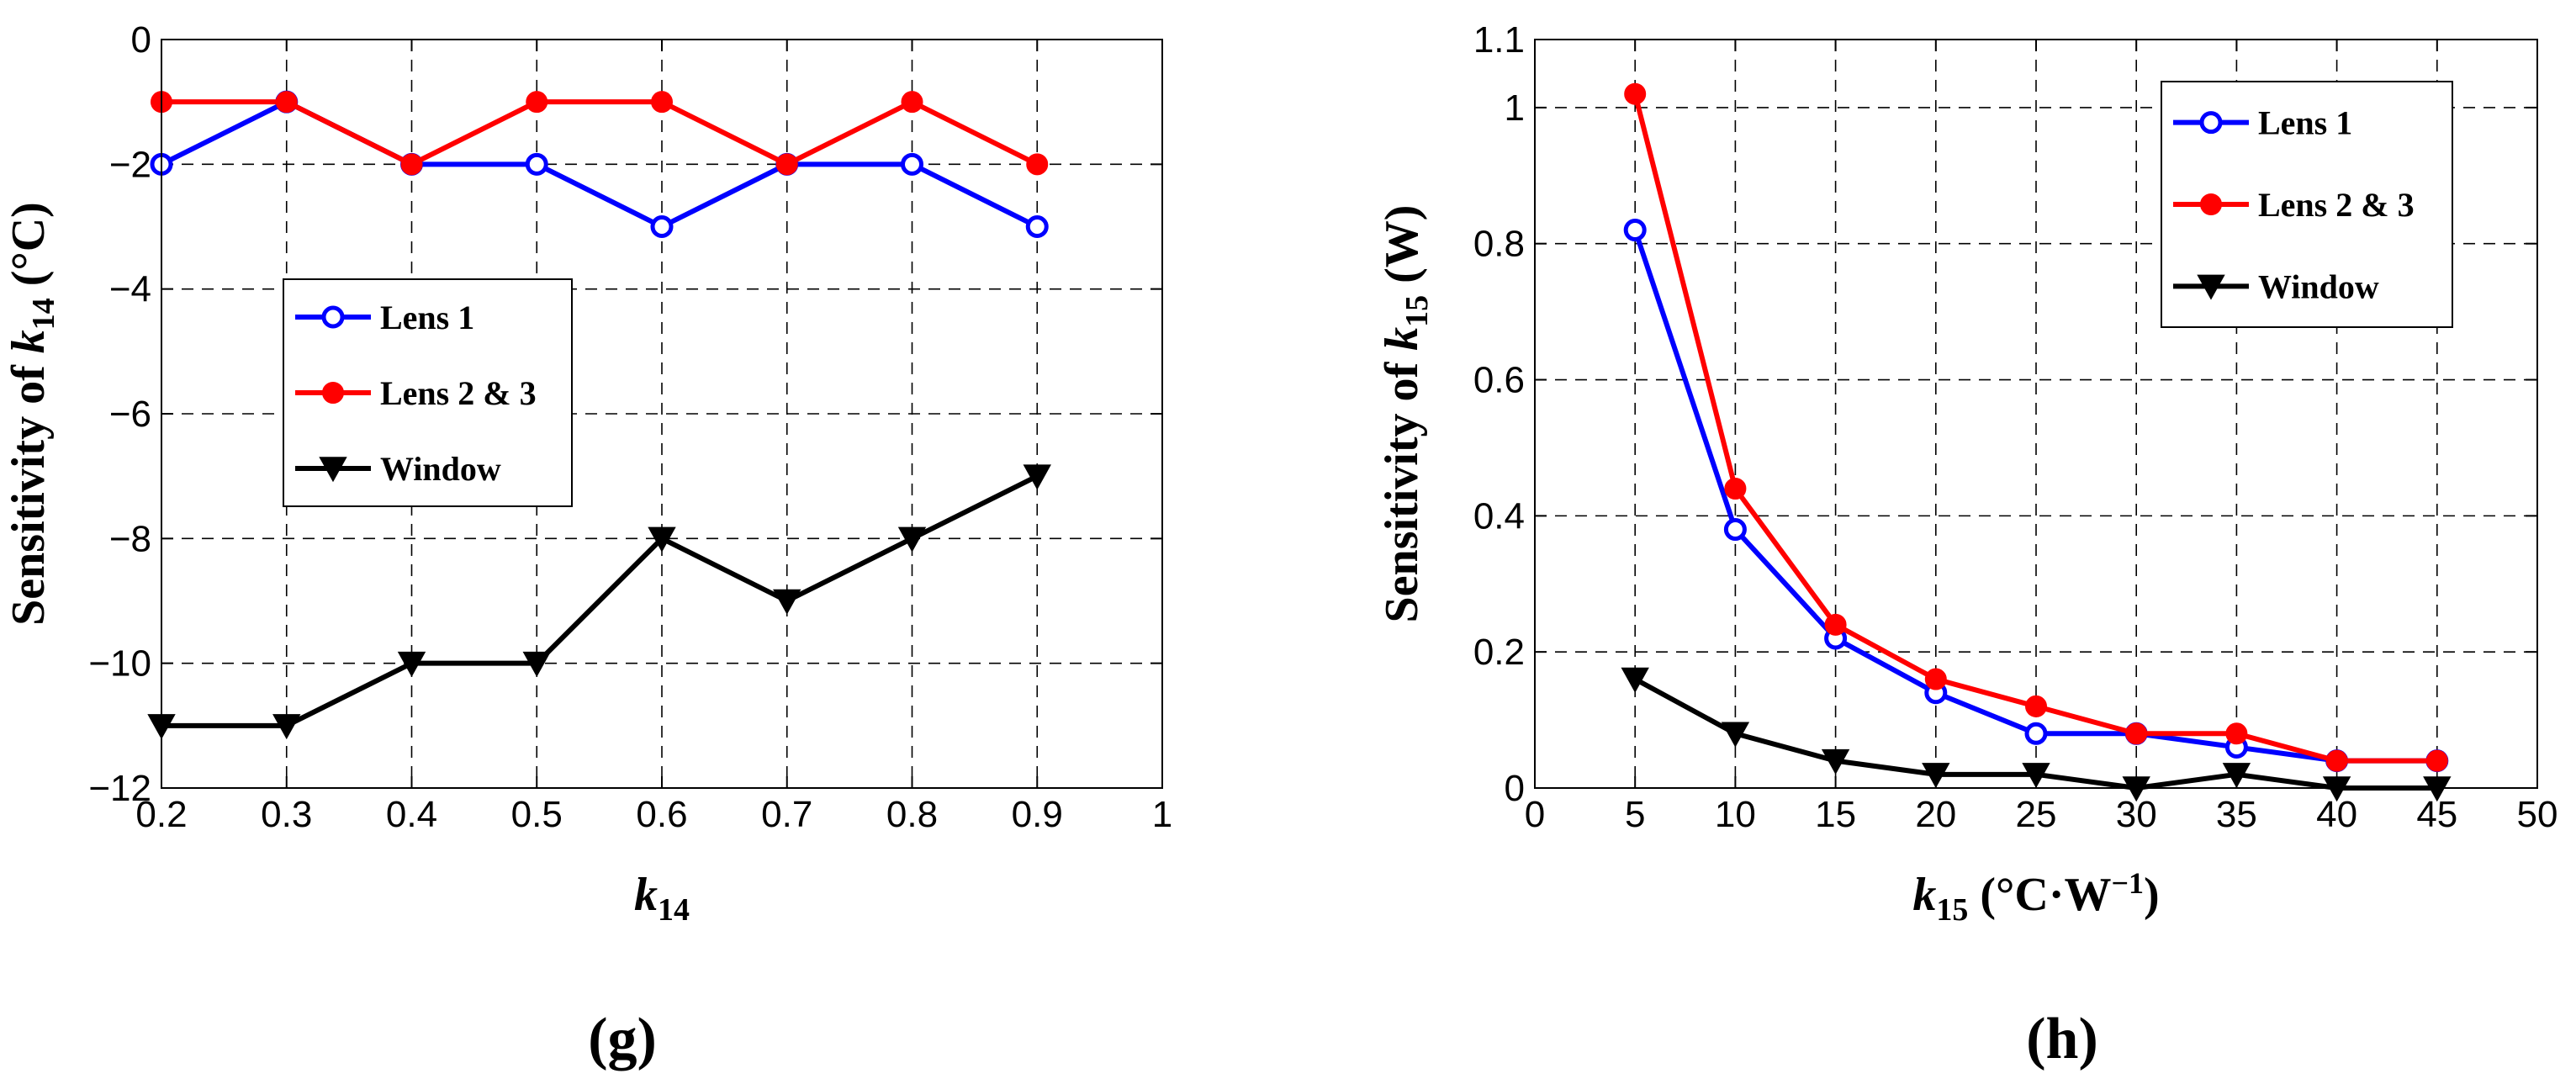  What do you see at coordinates (130, 289) in the screenshot?
I see `y-tick-label: −4` at bounding box center [130, 289].